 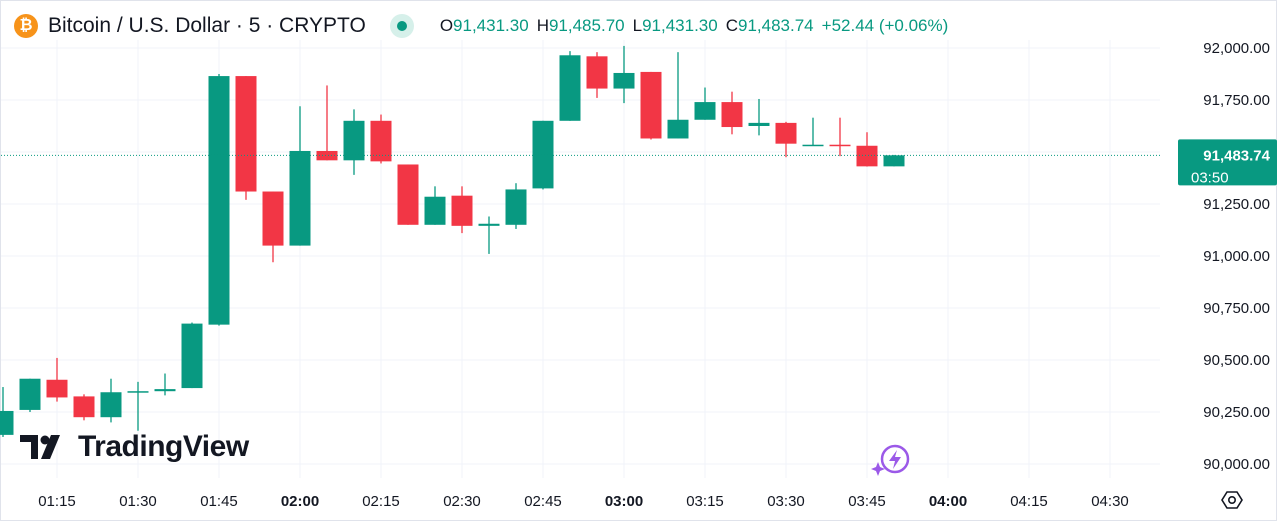 I want to click on price-axis-label: 92,000.00, so click(x=1236, y=48).